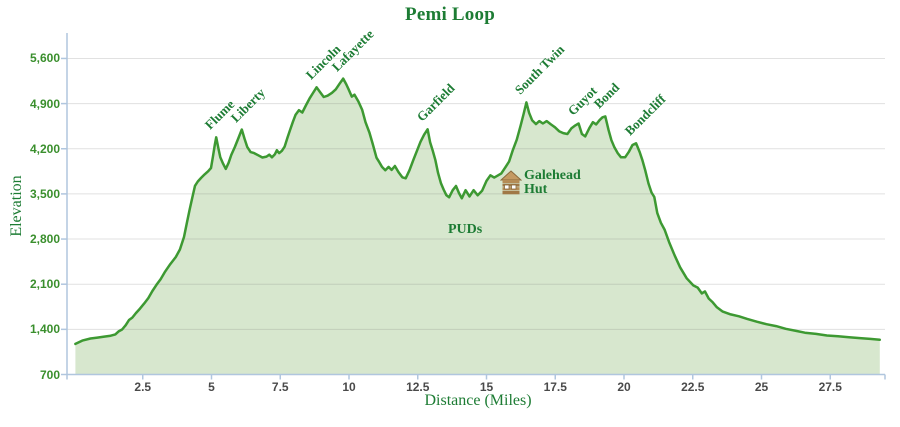 The width and height of the screenshot is (900, 427). I want to click on x-axis-title: Distance (Miles), so click(478, 400).